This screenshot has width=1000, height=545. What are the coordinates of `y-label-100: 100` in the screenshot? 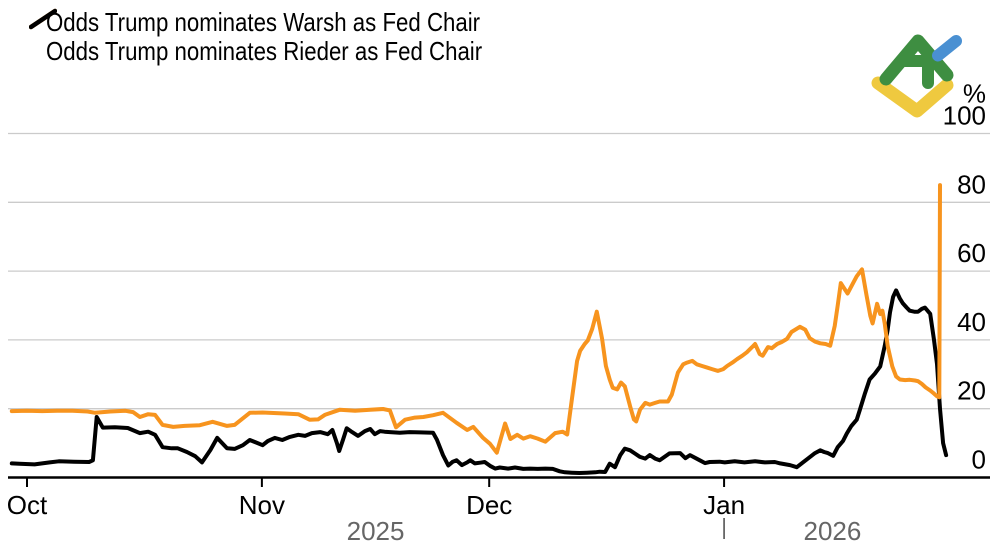 It's located at (964, 116).